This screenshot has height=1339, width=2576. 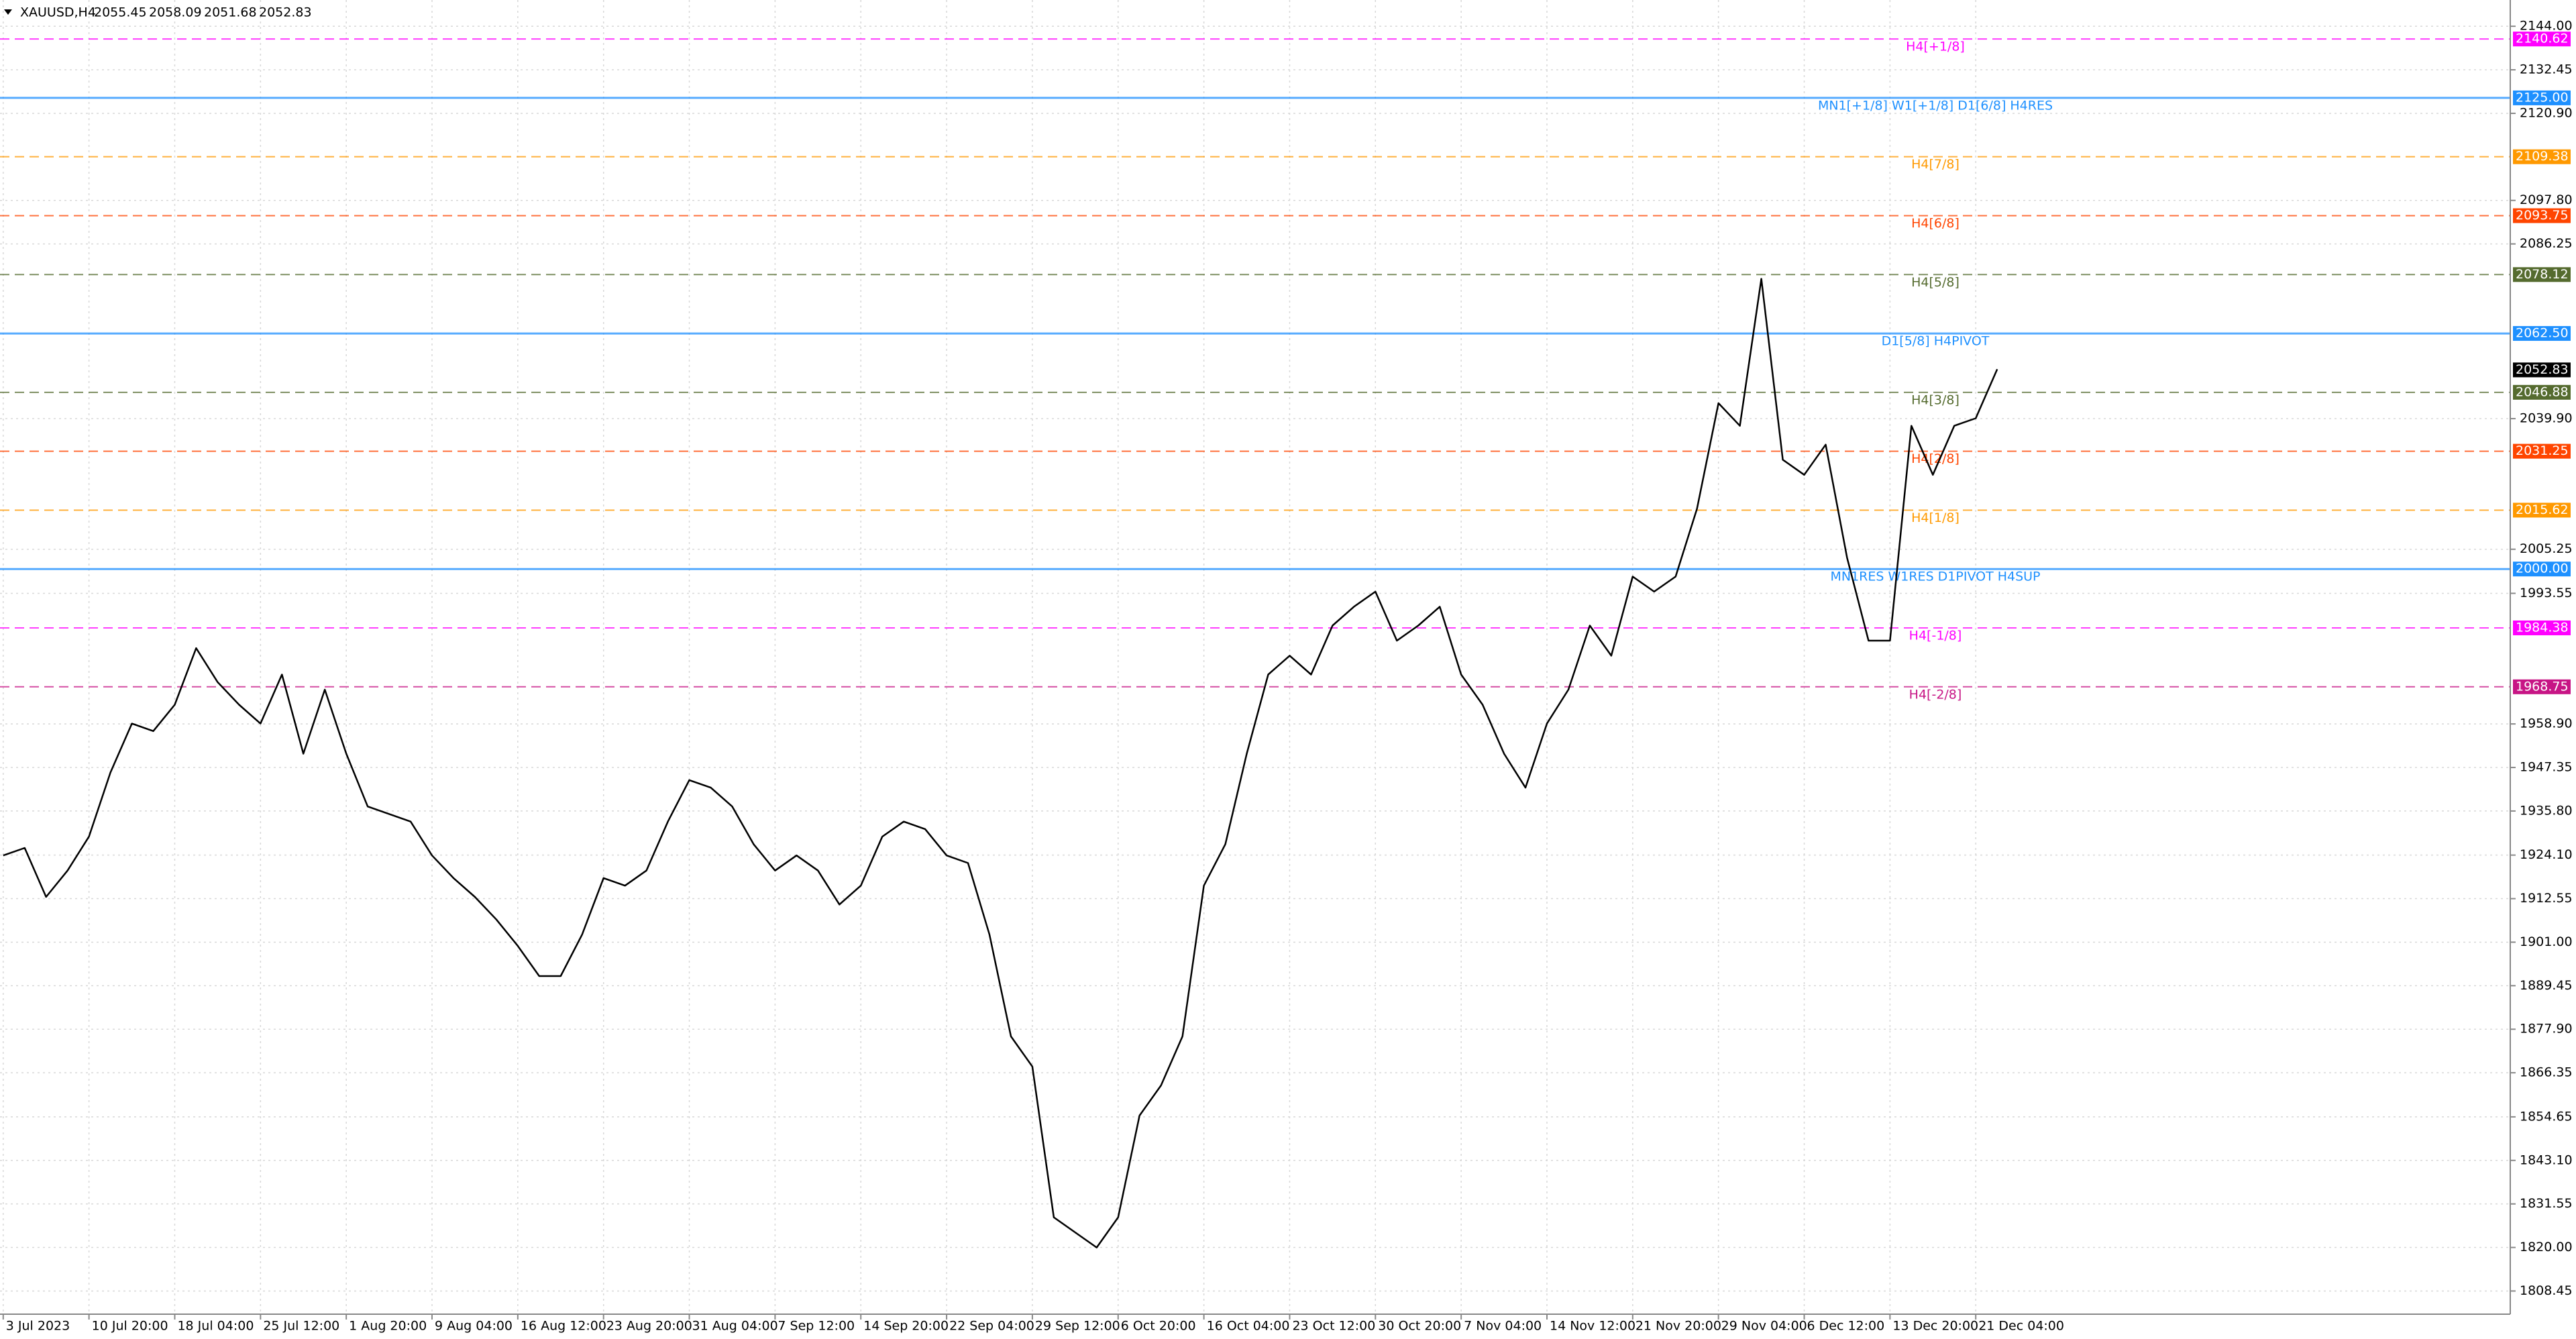 What do you see at coordinates (2546, 1116) in the screenshot?
I see `y-tick-label: 1854.65` at bounding box center [2546, 1116].